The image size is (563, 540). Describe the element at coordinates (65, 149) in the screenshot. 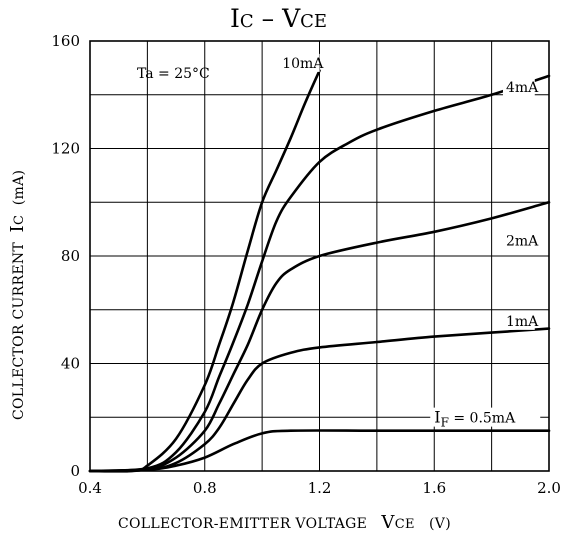

I see `y-tick-label: 120` at that location.